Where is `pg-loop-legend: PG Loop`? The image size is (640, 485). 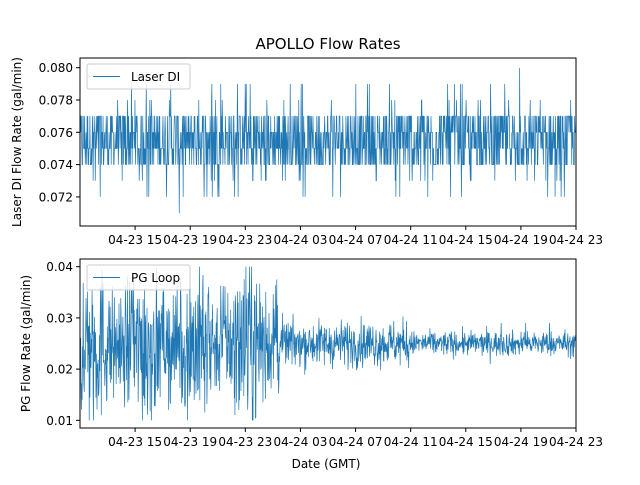 pg-loop-legend: PG Loop is located at coordinates (138, 277).